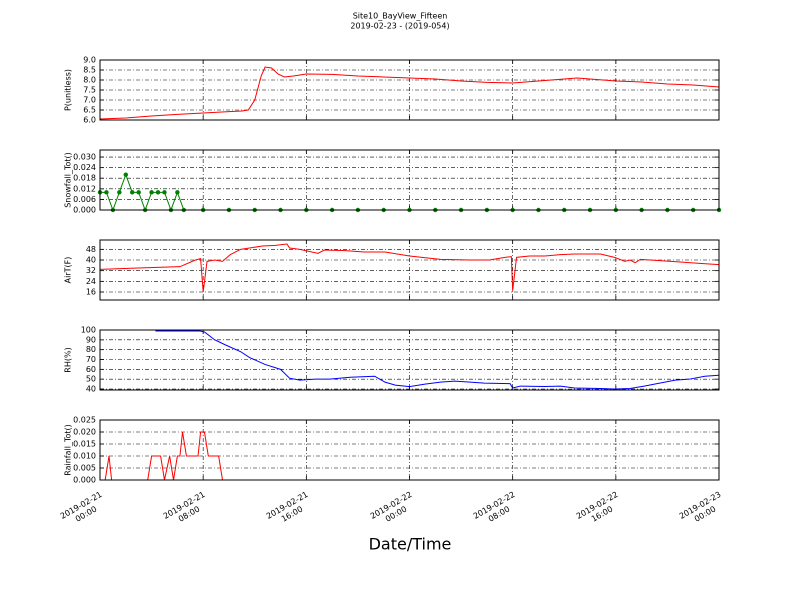 Image resolution: width=800 pixels, height=600 pixels. Describe the element at coordinates (91, 270) in the screenshot. I see `y-tick-label: 32` at that location.